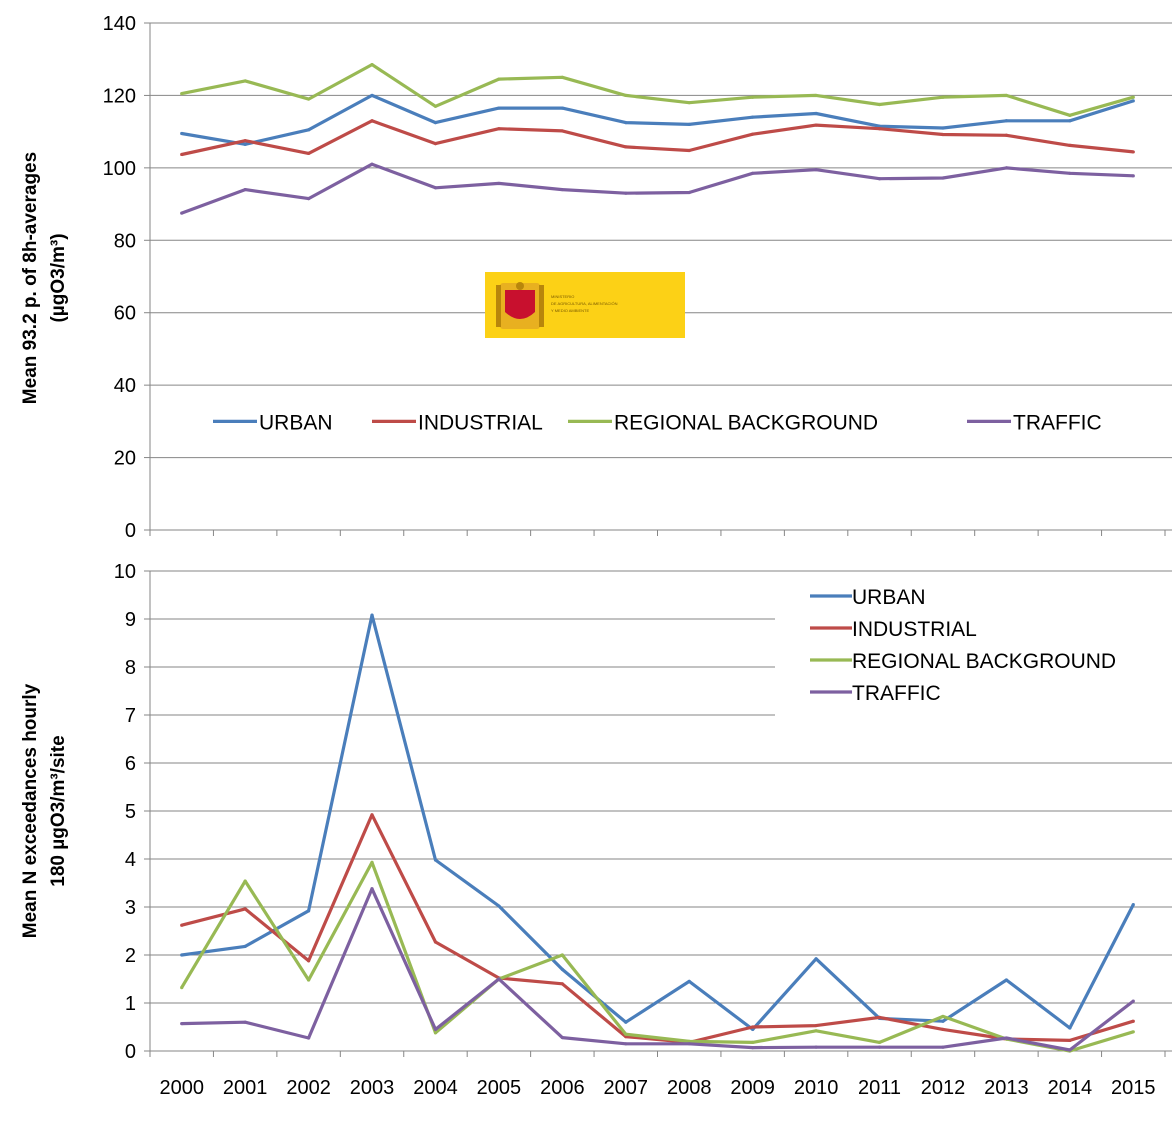 This screenshot has width=1172, height=1124. I want to click on y-axis-label-line2: 180 µgO3/m³/site, so click(58, 810).